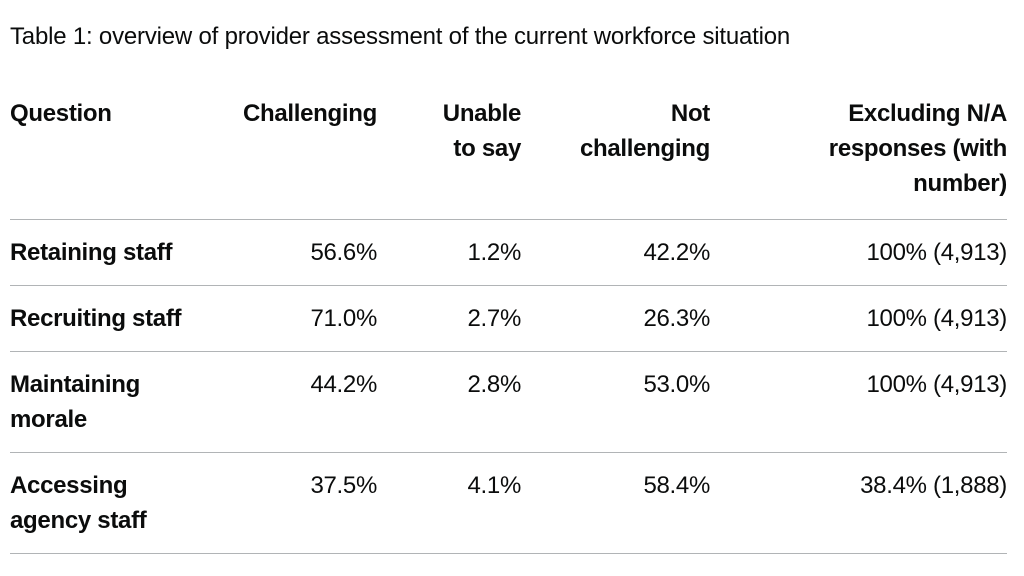 The height and width of the screenshot is (576, 1024). I want to click on column-header-unable-to-say: Unable to say, so click(449, 158).